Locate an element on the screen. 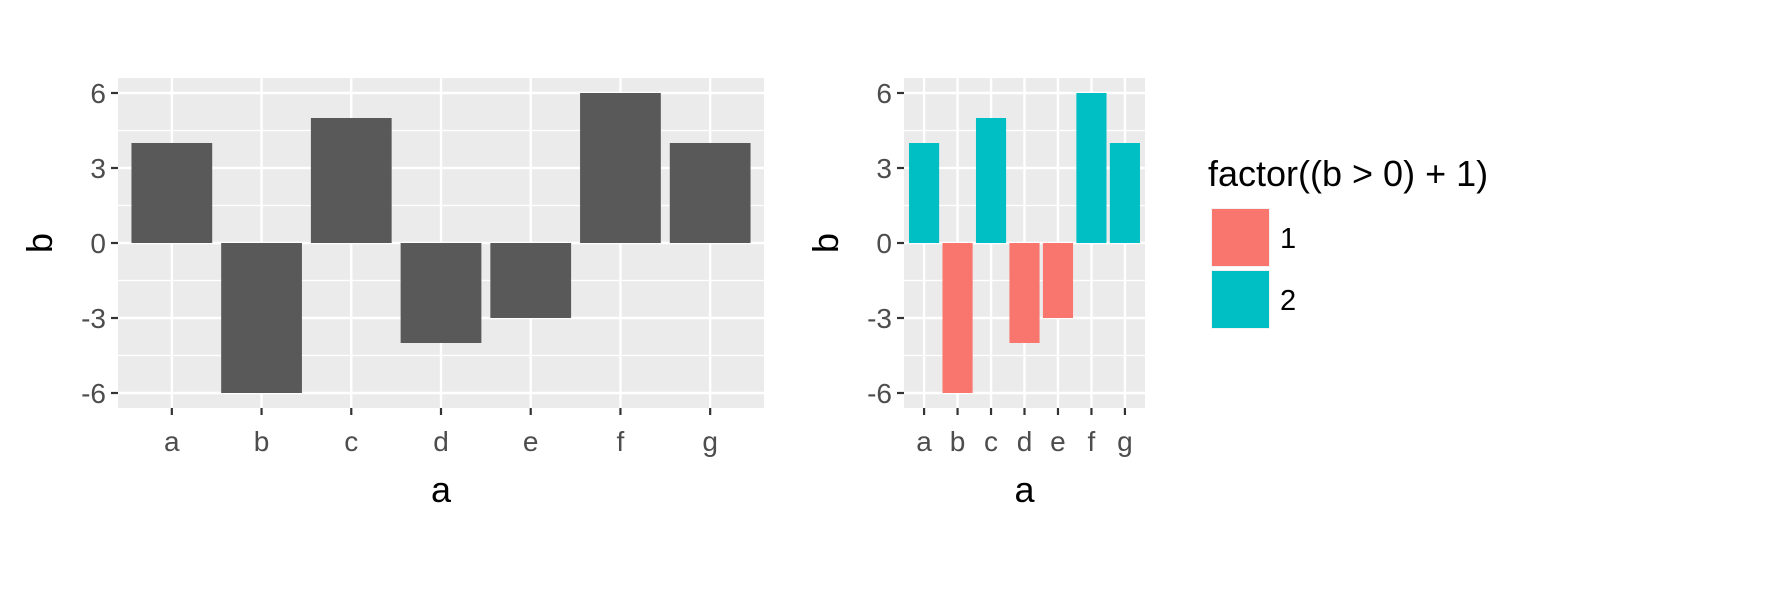 Image resolution: width=1771 pixels, height=590 pixels. legend-title: factor((b > 0) + 1) is located at coordinates (1348, 173).